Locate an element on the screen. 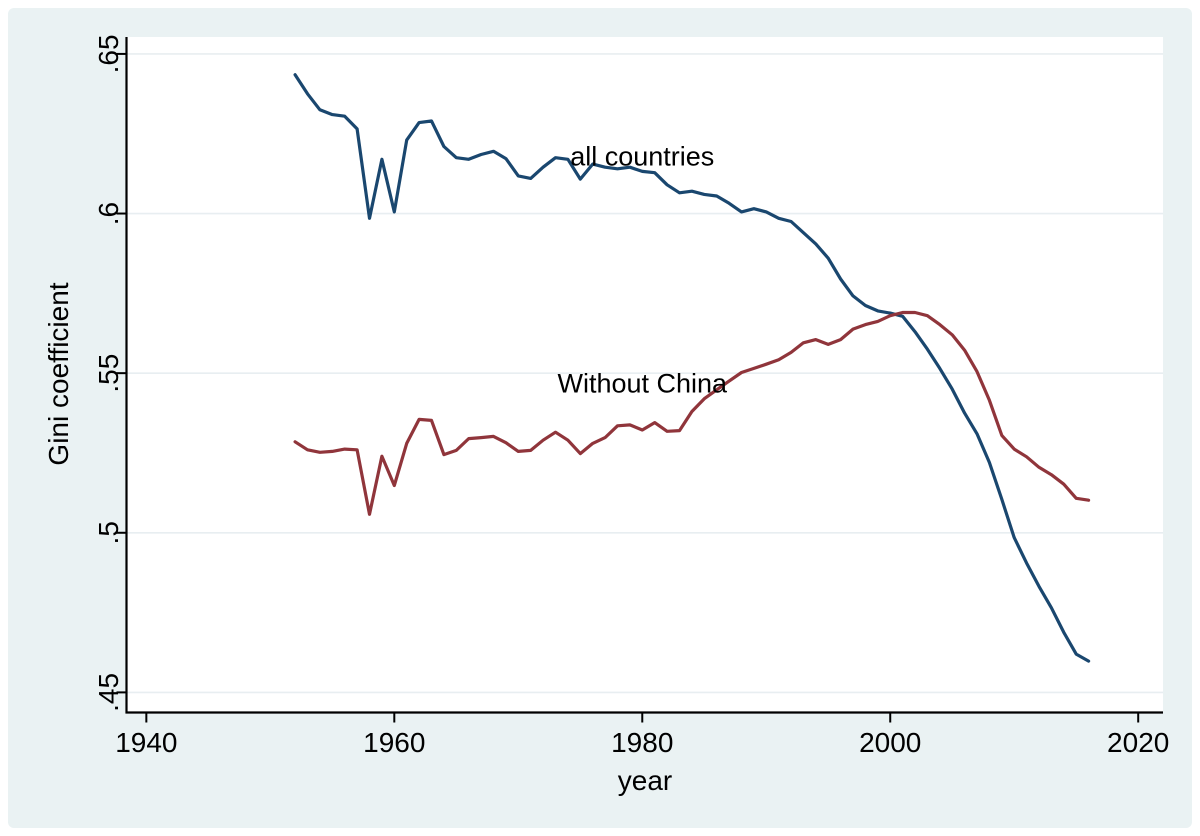 This screenshot has height=836, width=1200. x-tick-label: 1960 is located at coordinates (394, 742).